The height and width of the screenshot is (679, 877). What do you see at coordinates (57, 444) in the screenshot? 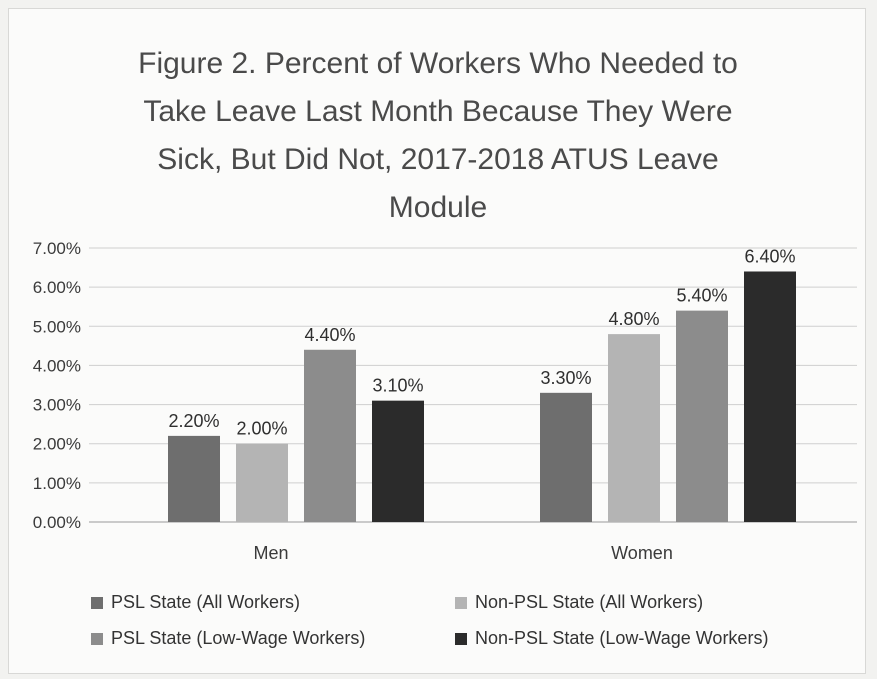
I see `y-tick-label: 2.00%` at bounding box center [57, 444].